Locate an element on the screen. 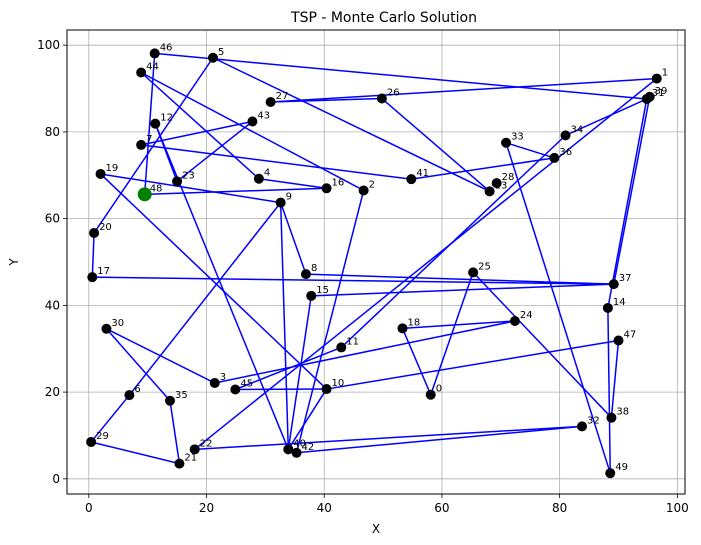 Image resolution: width=701 pixels, height=545 pixels. city-label: 21 is located at coordinates (190, 458).